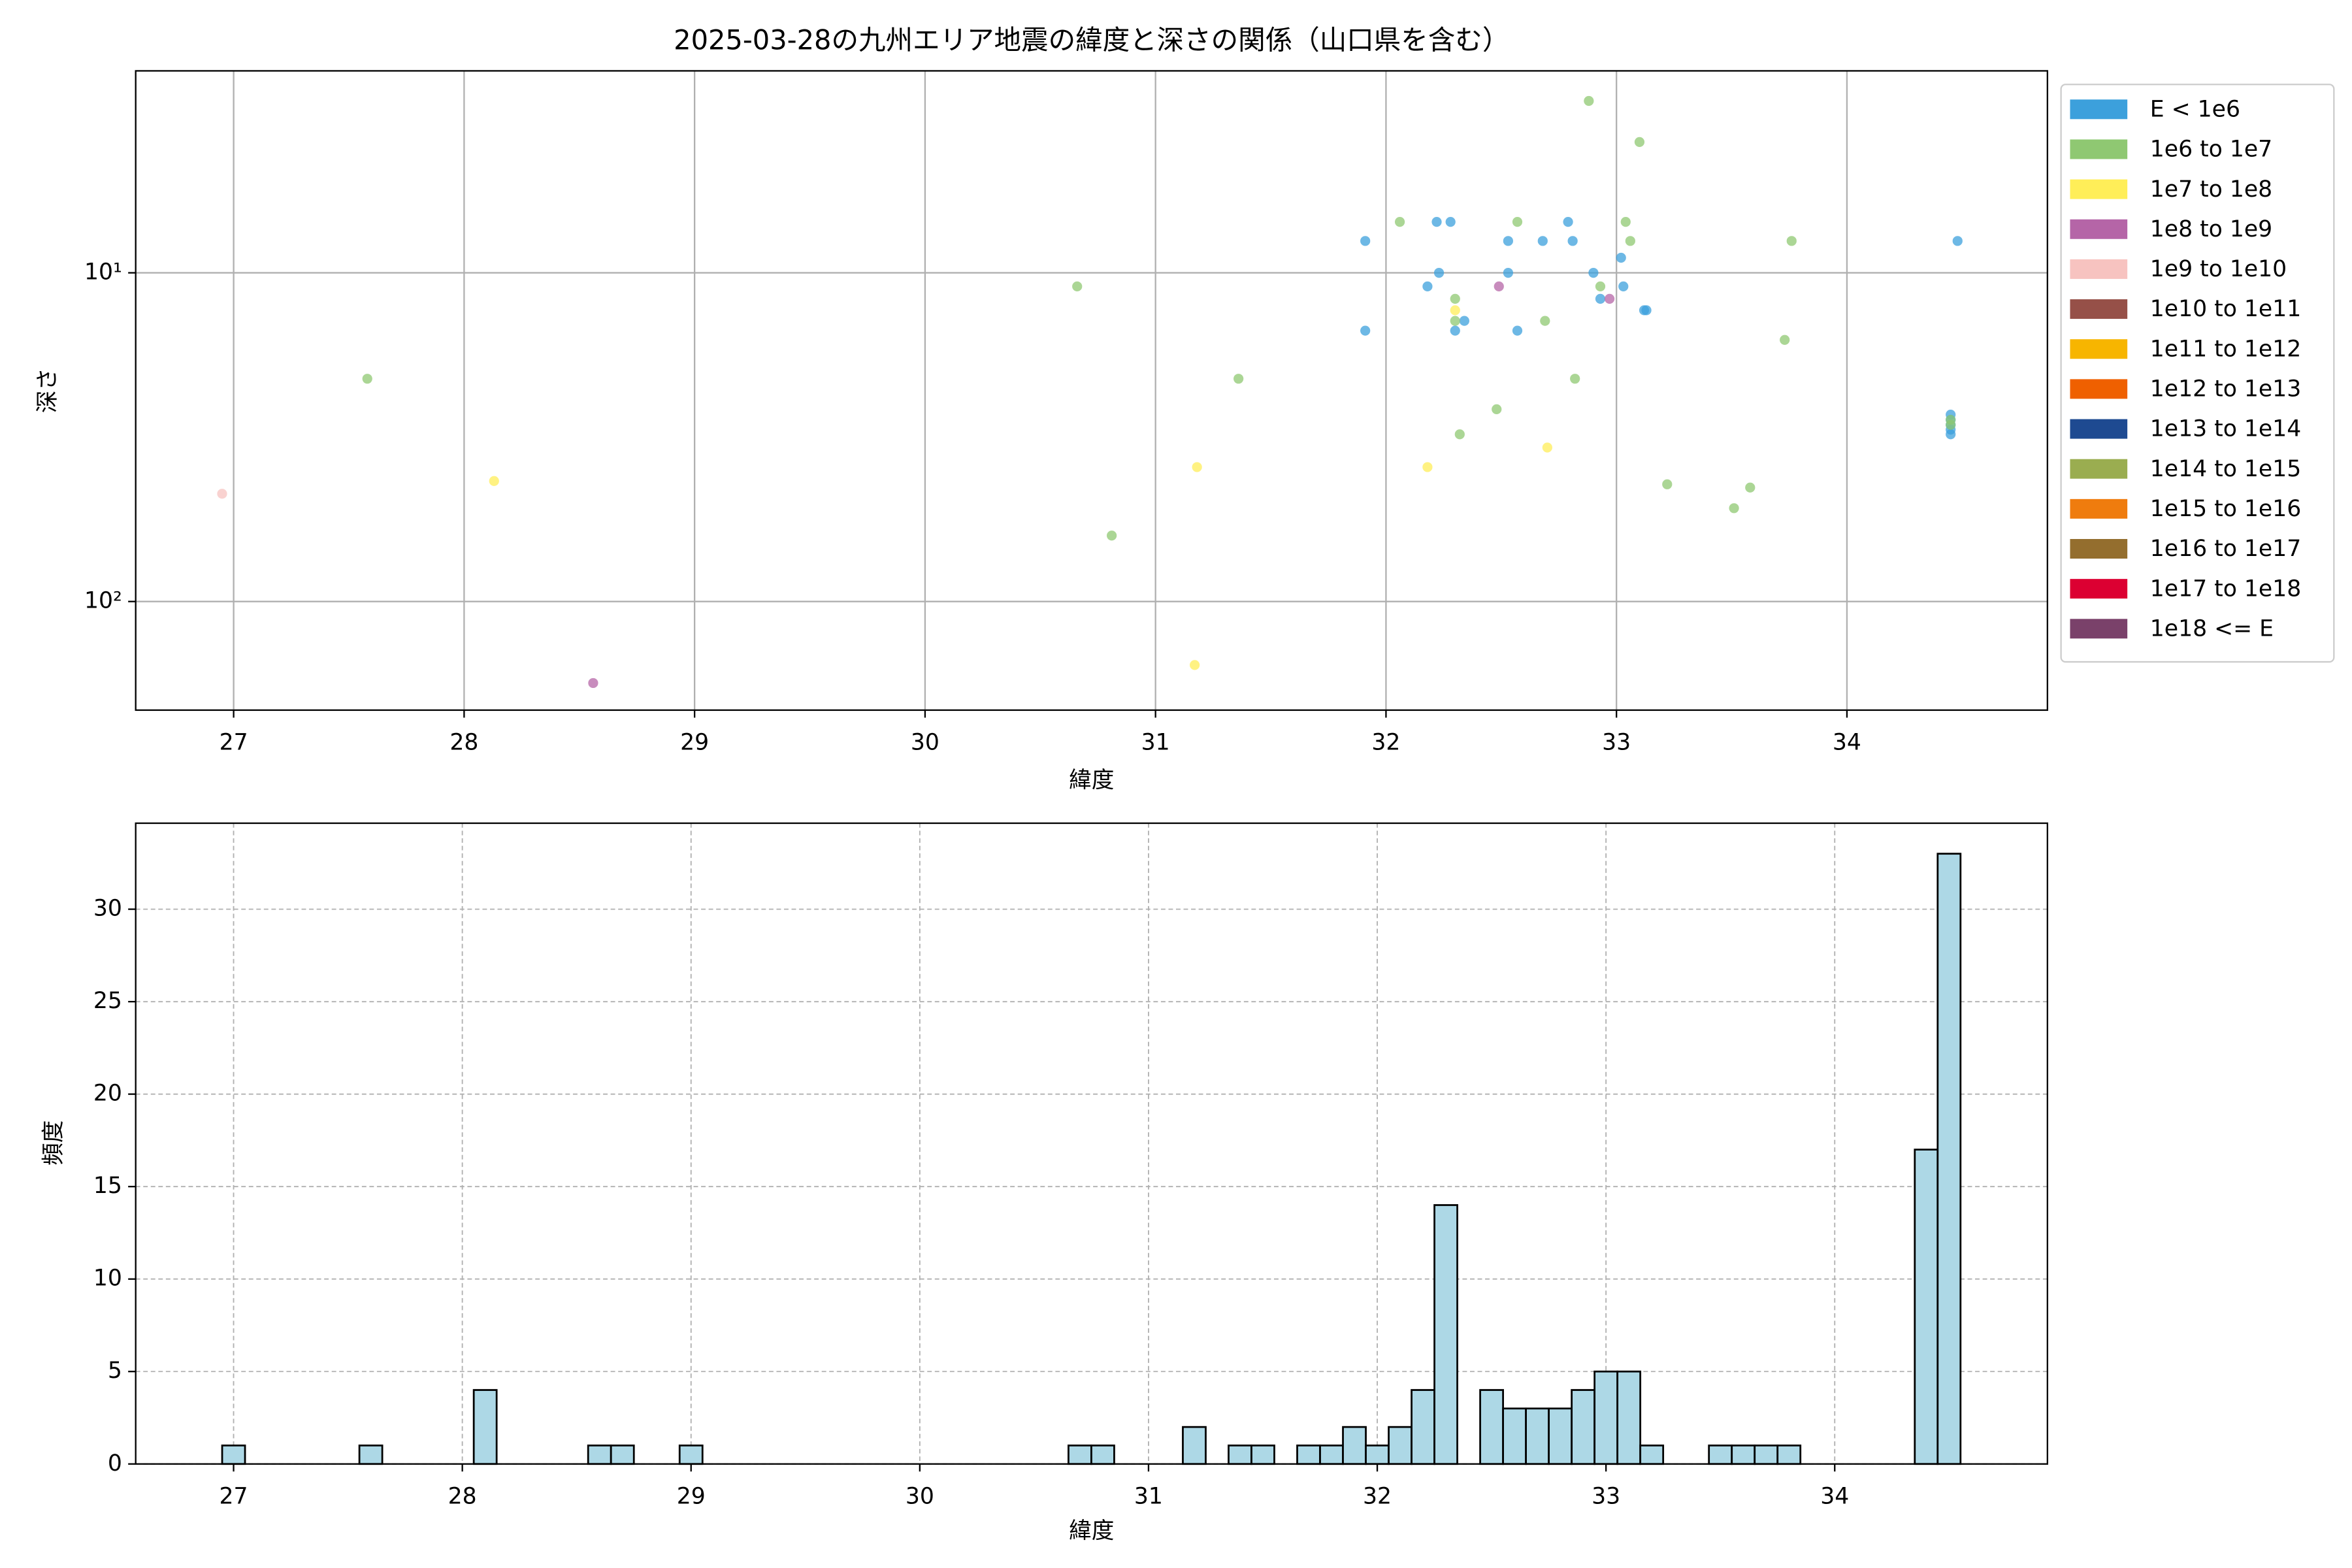  Describe the element at coordinates (103, 601) in the screenshot. I see `y-tick-label: 10²` at that location.